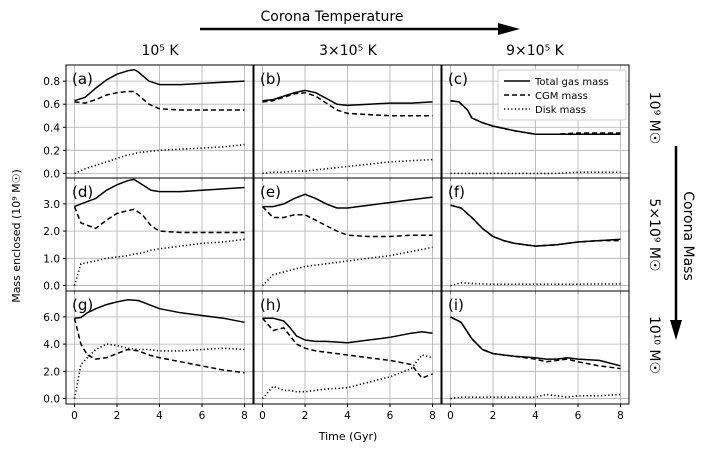 Image resolution: width=706 pixels, height=452 pixels. I want to click on panel-d-label: (d), so click(82, 192).